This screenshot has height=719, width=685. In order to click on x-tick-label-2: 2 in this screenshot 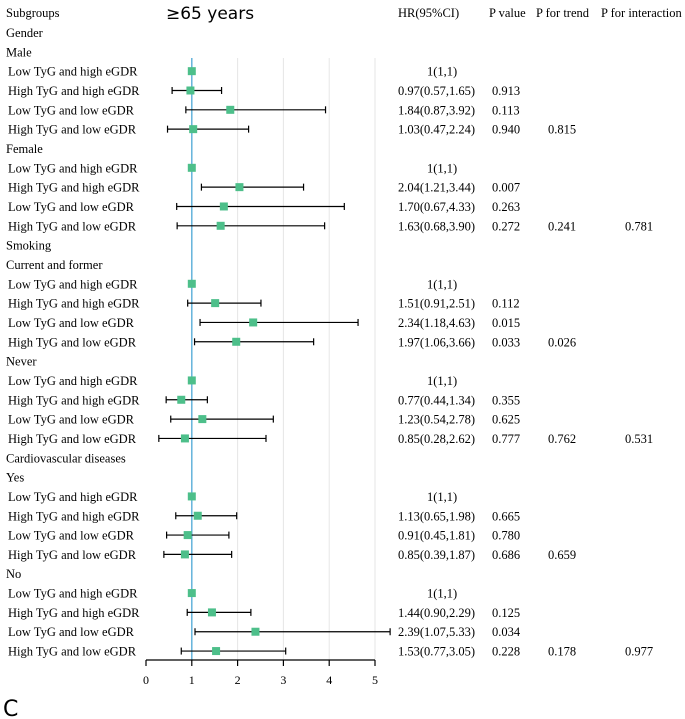, I will do `click(238, 680)`.